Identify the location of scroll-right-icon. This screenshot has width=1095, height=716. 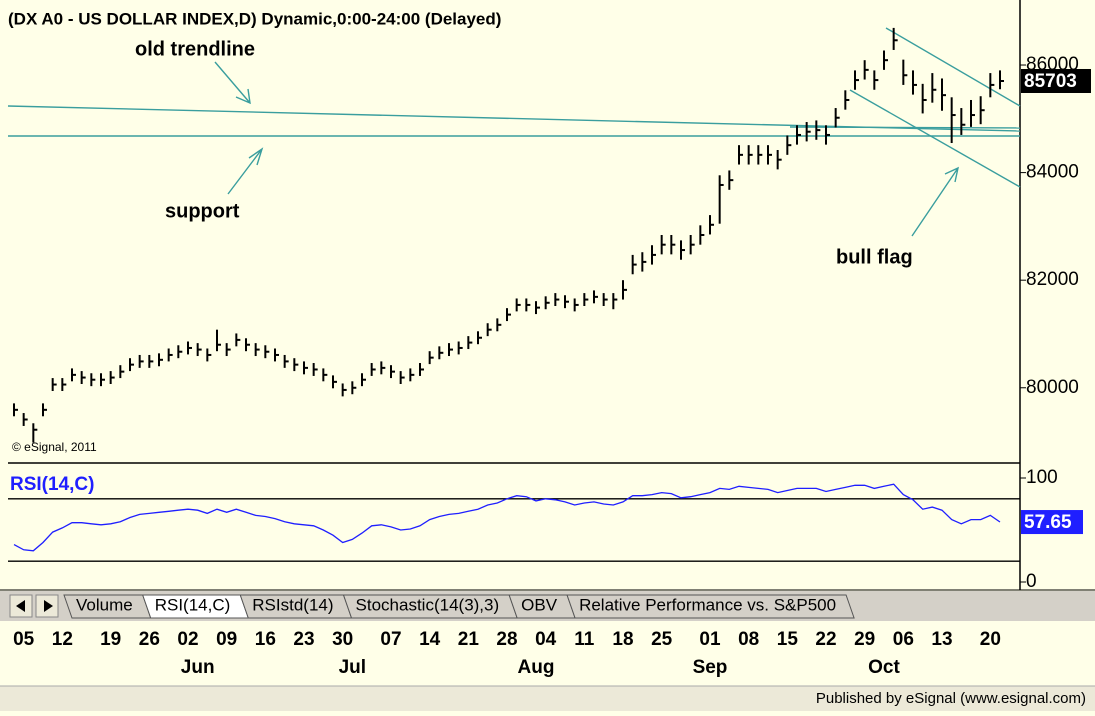
(48, 606).